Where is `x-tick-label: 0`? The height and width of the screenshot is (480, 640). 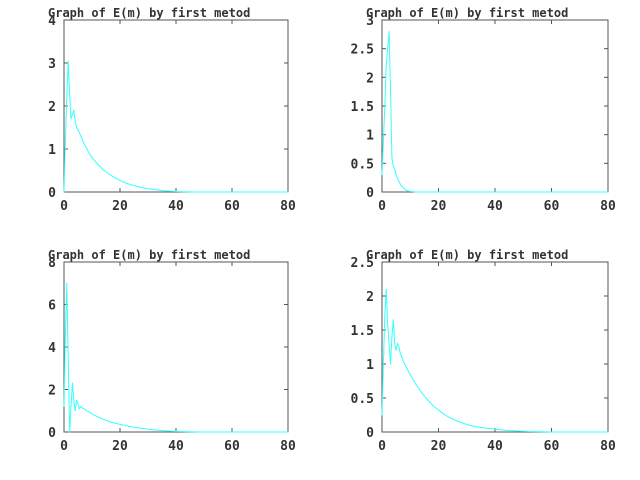 x-tick-label: 0 is located at coordinates (64, 206).